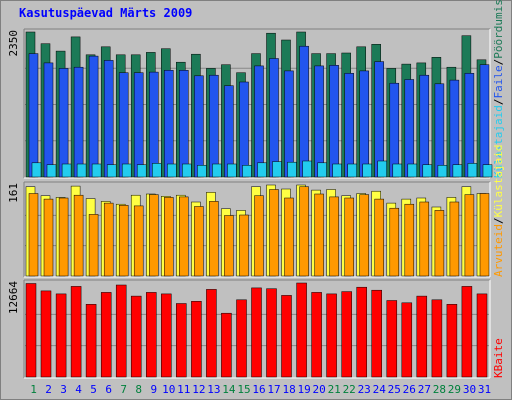  Describe the element at coordinates (498, 89) in the screenshot. I see `legend-top: Külastajaid/Faile/Pöördumisi` at that location.